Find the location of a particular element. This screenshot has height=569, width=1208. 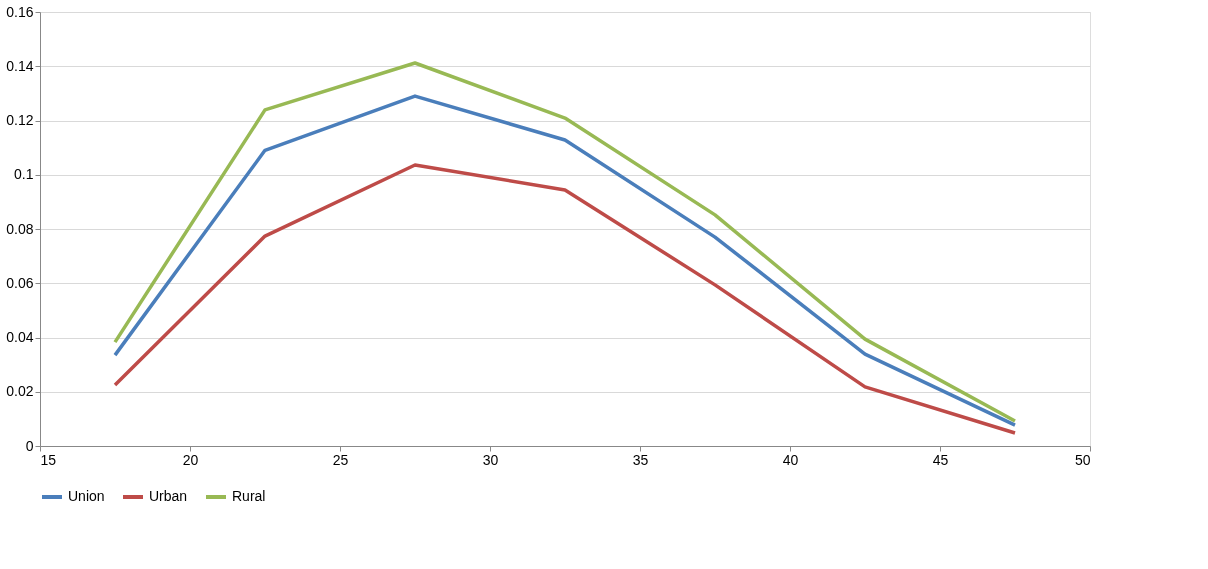

y-tick-label: 0.08 is located at coordinates (20, 228).